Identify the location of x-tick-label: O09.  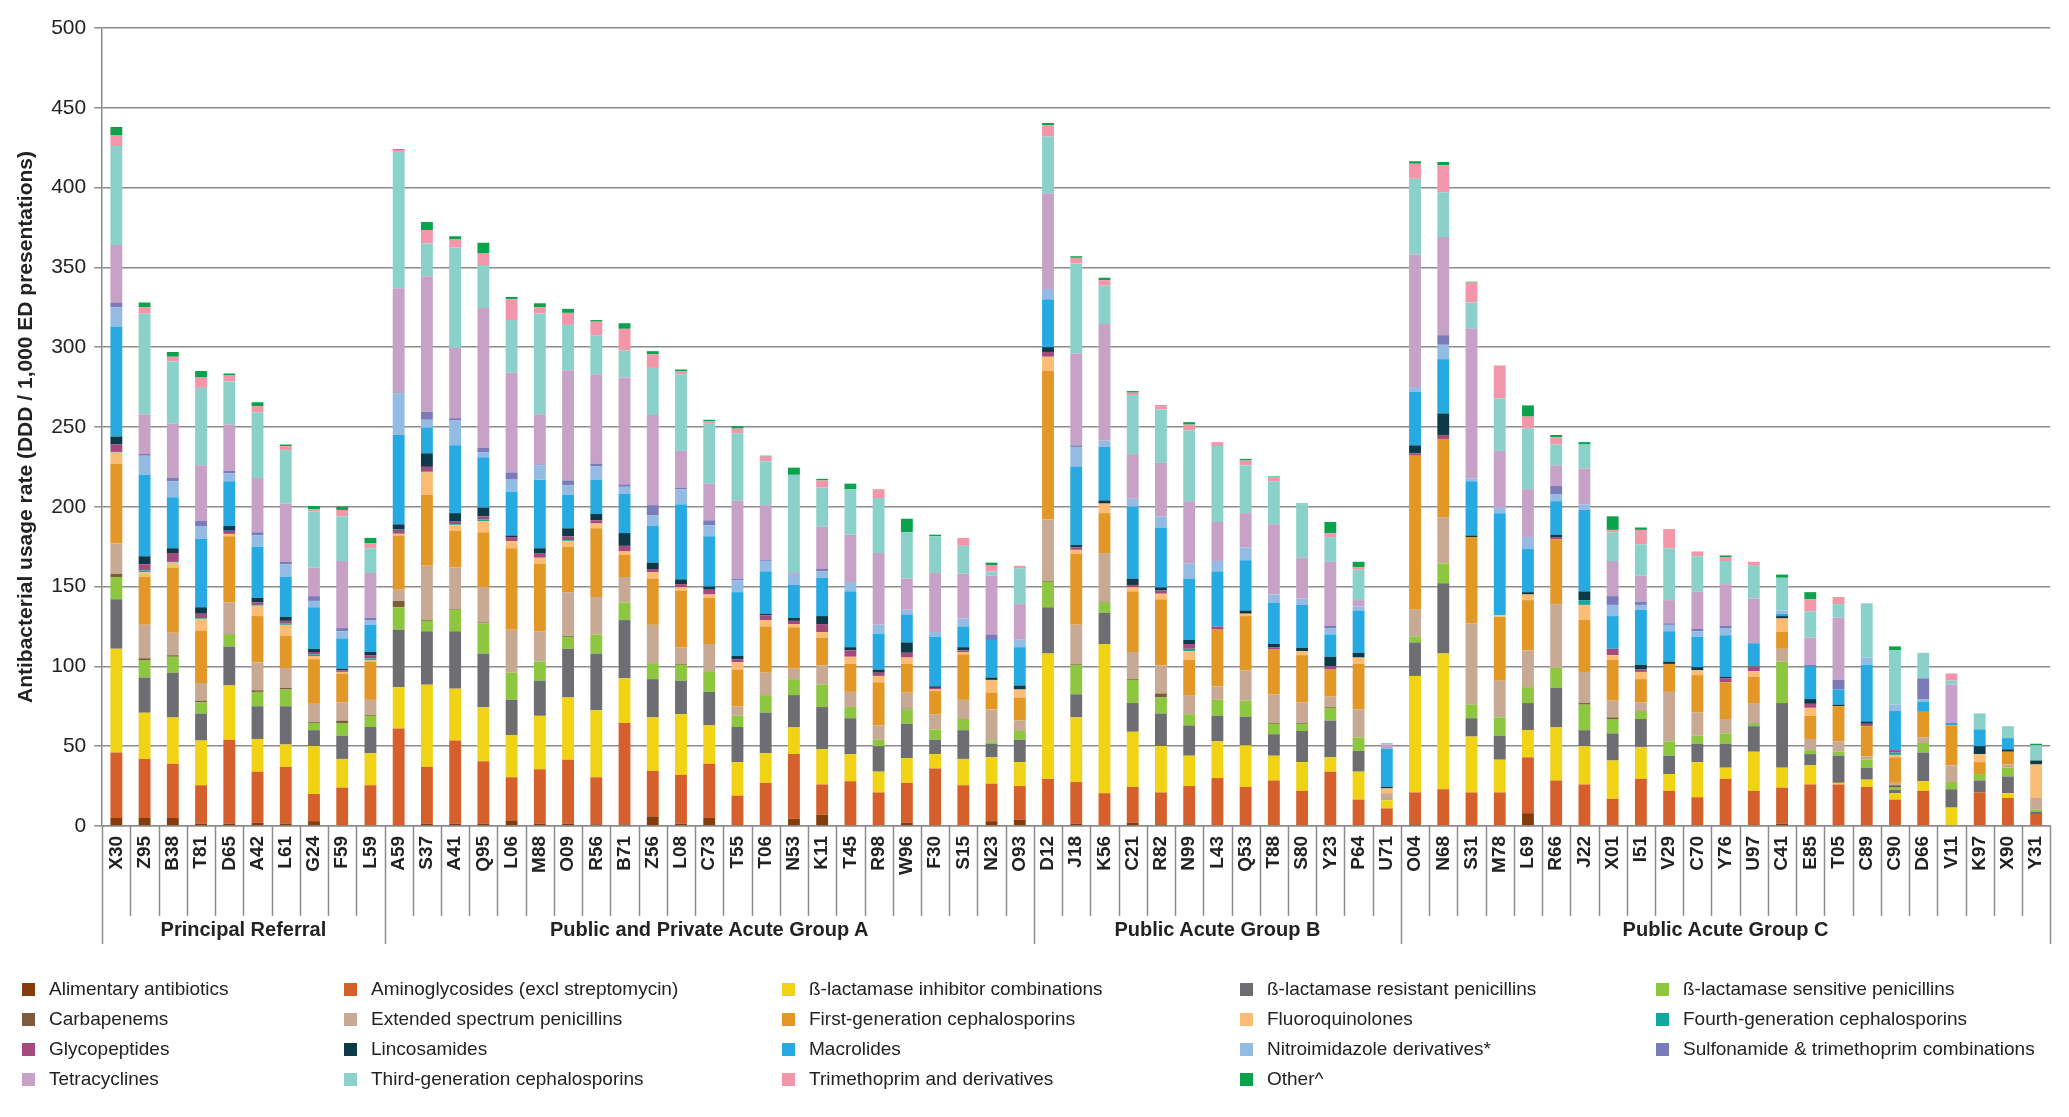
(567, 853).